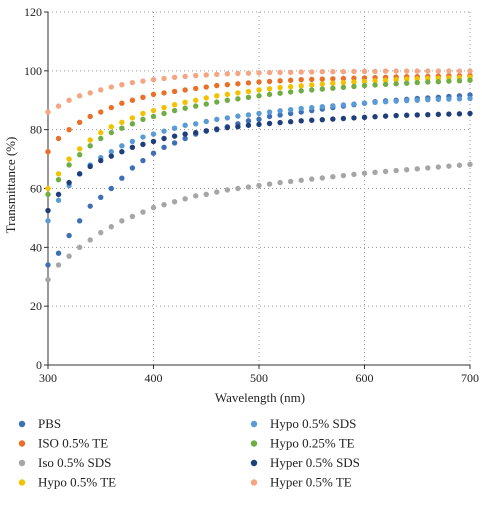 The width and height of the screenshot is (482, 505). Describe the element at coordinates (10, 185) in the screenshot. I see `y-axis-title: Transmittance (%)` at that location.